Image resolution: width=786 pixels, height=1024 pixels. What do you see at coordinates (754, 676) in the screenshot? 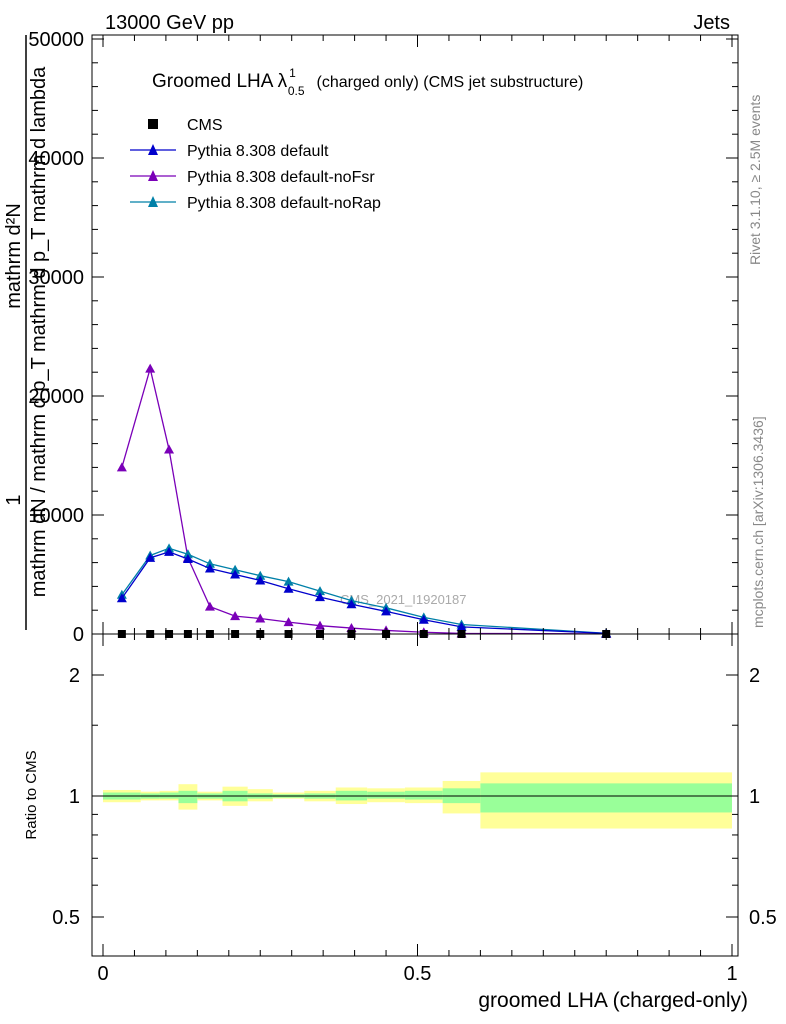
I see `ratio-y-tick-label-right: 2` at bounding box center [754, 676].